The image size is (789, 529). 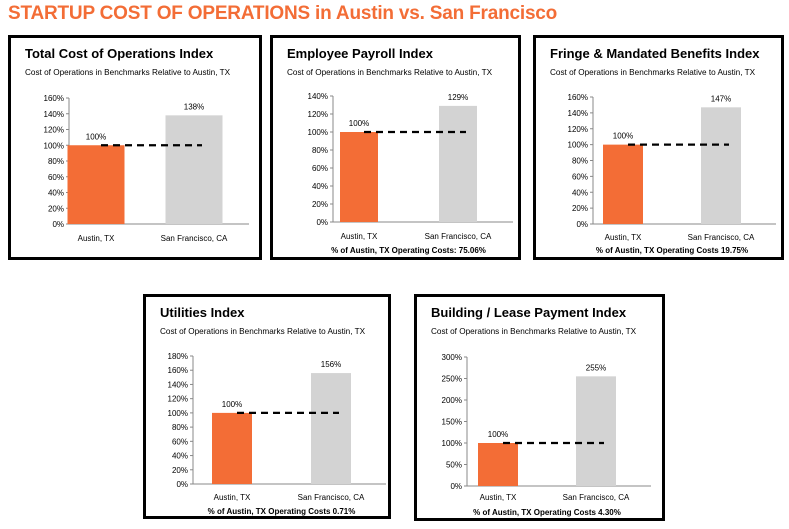 What do you see at coordinates (547, 512) in the screenshot?
I see `chart-footnote: % of Austin, TX Operating Costs 4.30%` at bounding box center [547, 512].